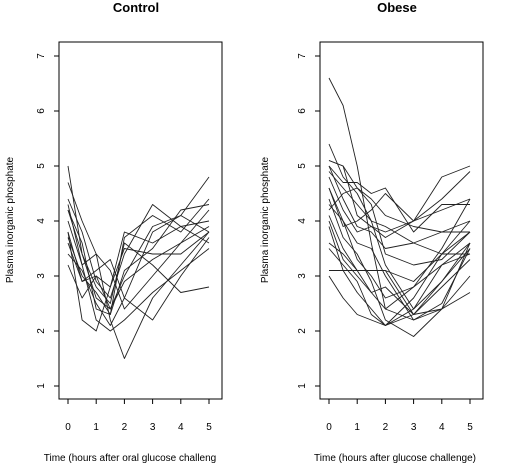 The image size is (511, 470). I want to click on control-y-tick-label: 3, so click(41, 276).